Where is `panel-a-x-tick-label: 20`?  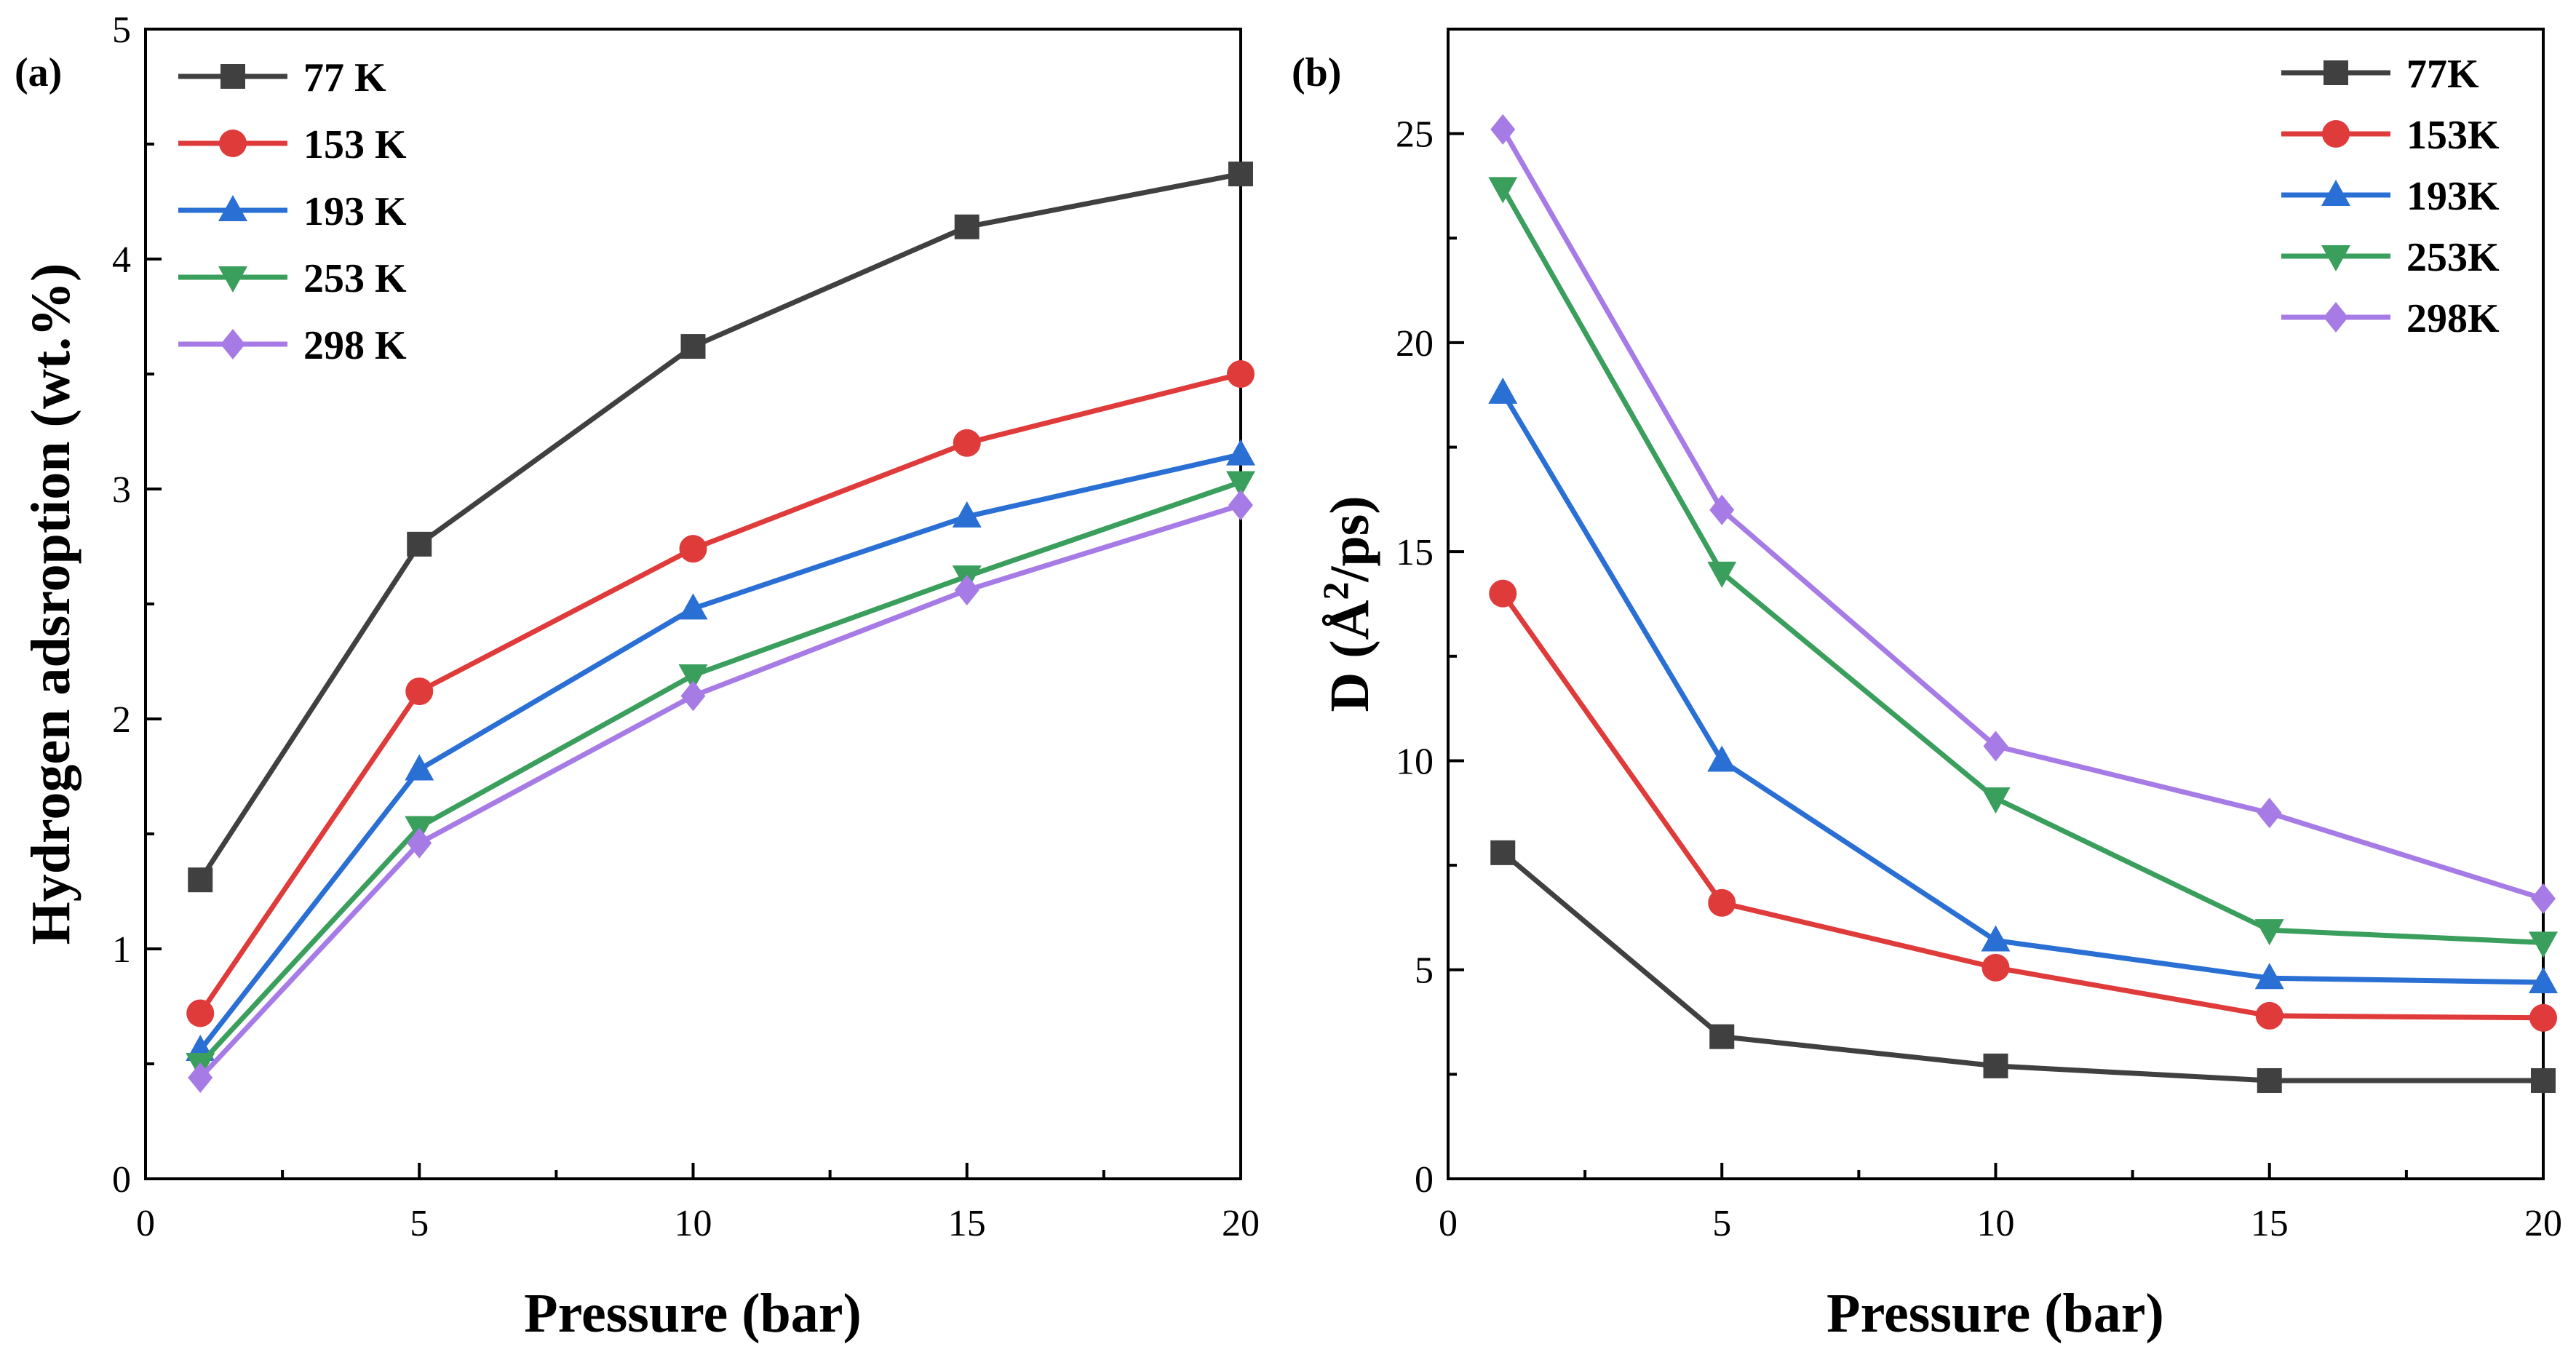
panel-a-x-tick-label: 20 is located at coordinates (1241, 1224).